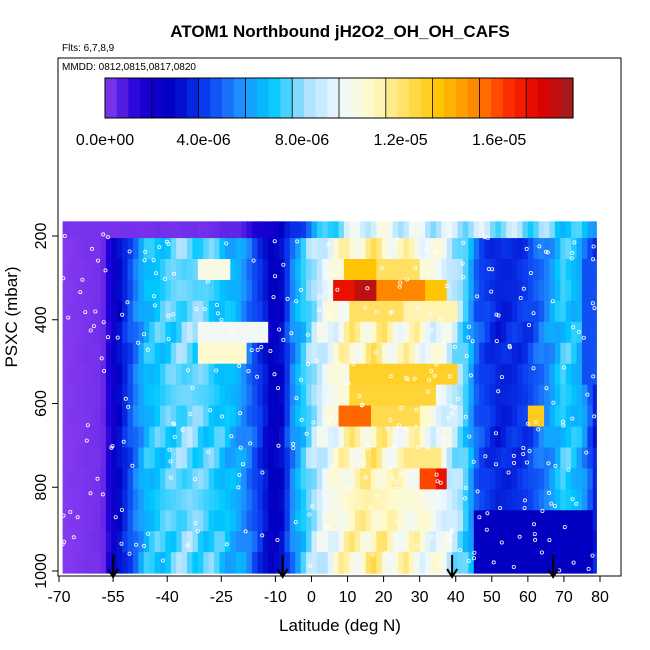 The height and width of the screenshot is (650, 650). I want to click on colorbar-tick-label: 4.0e-06, so click(203, 140).